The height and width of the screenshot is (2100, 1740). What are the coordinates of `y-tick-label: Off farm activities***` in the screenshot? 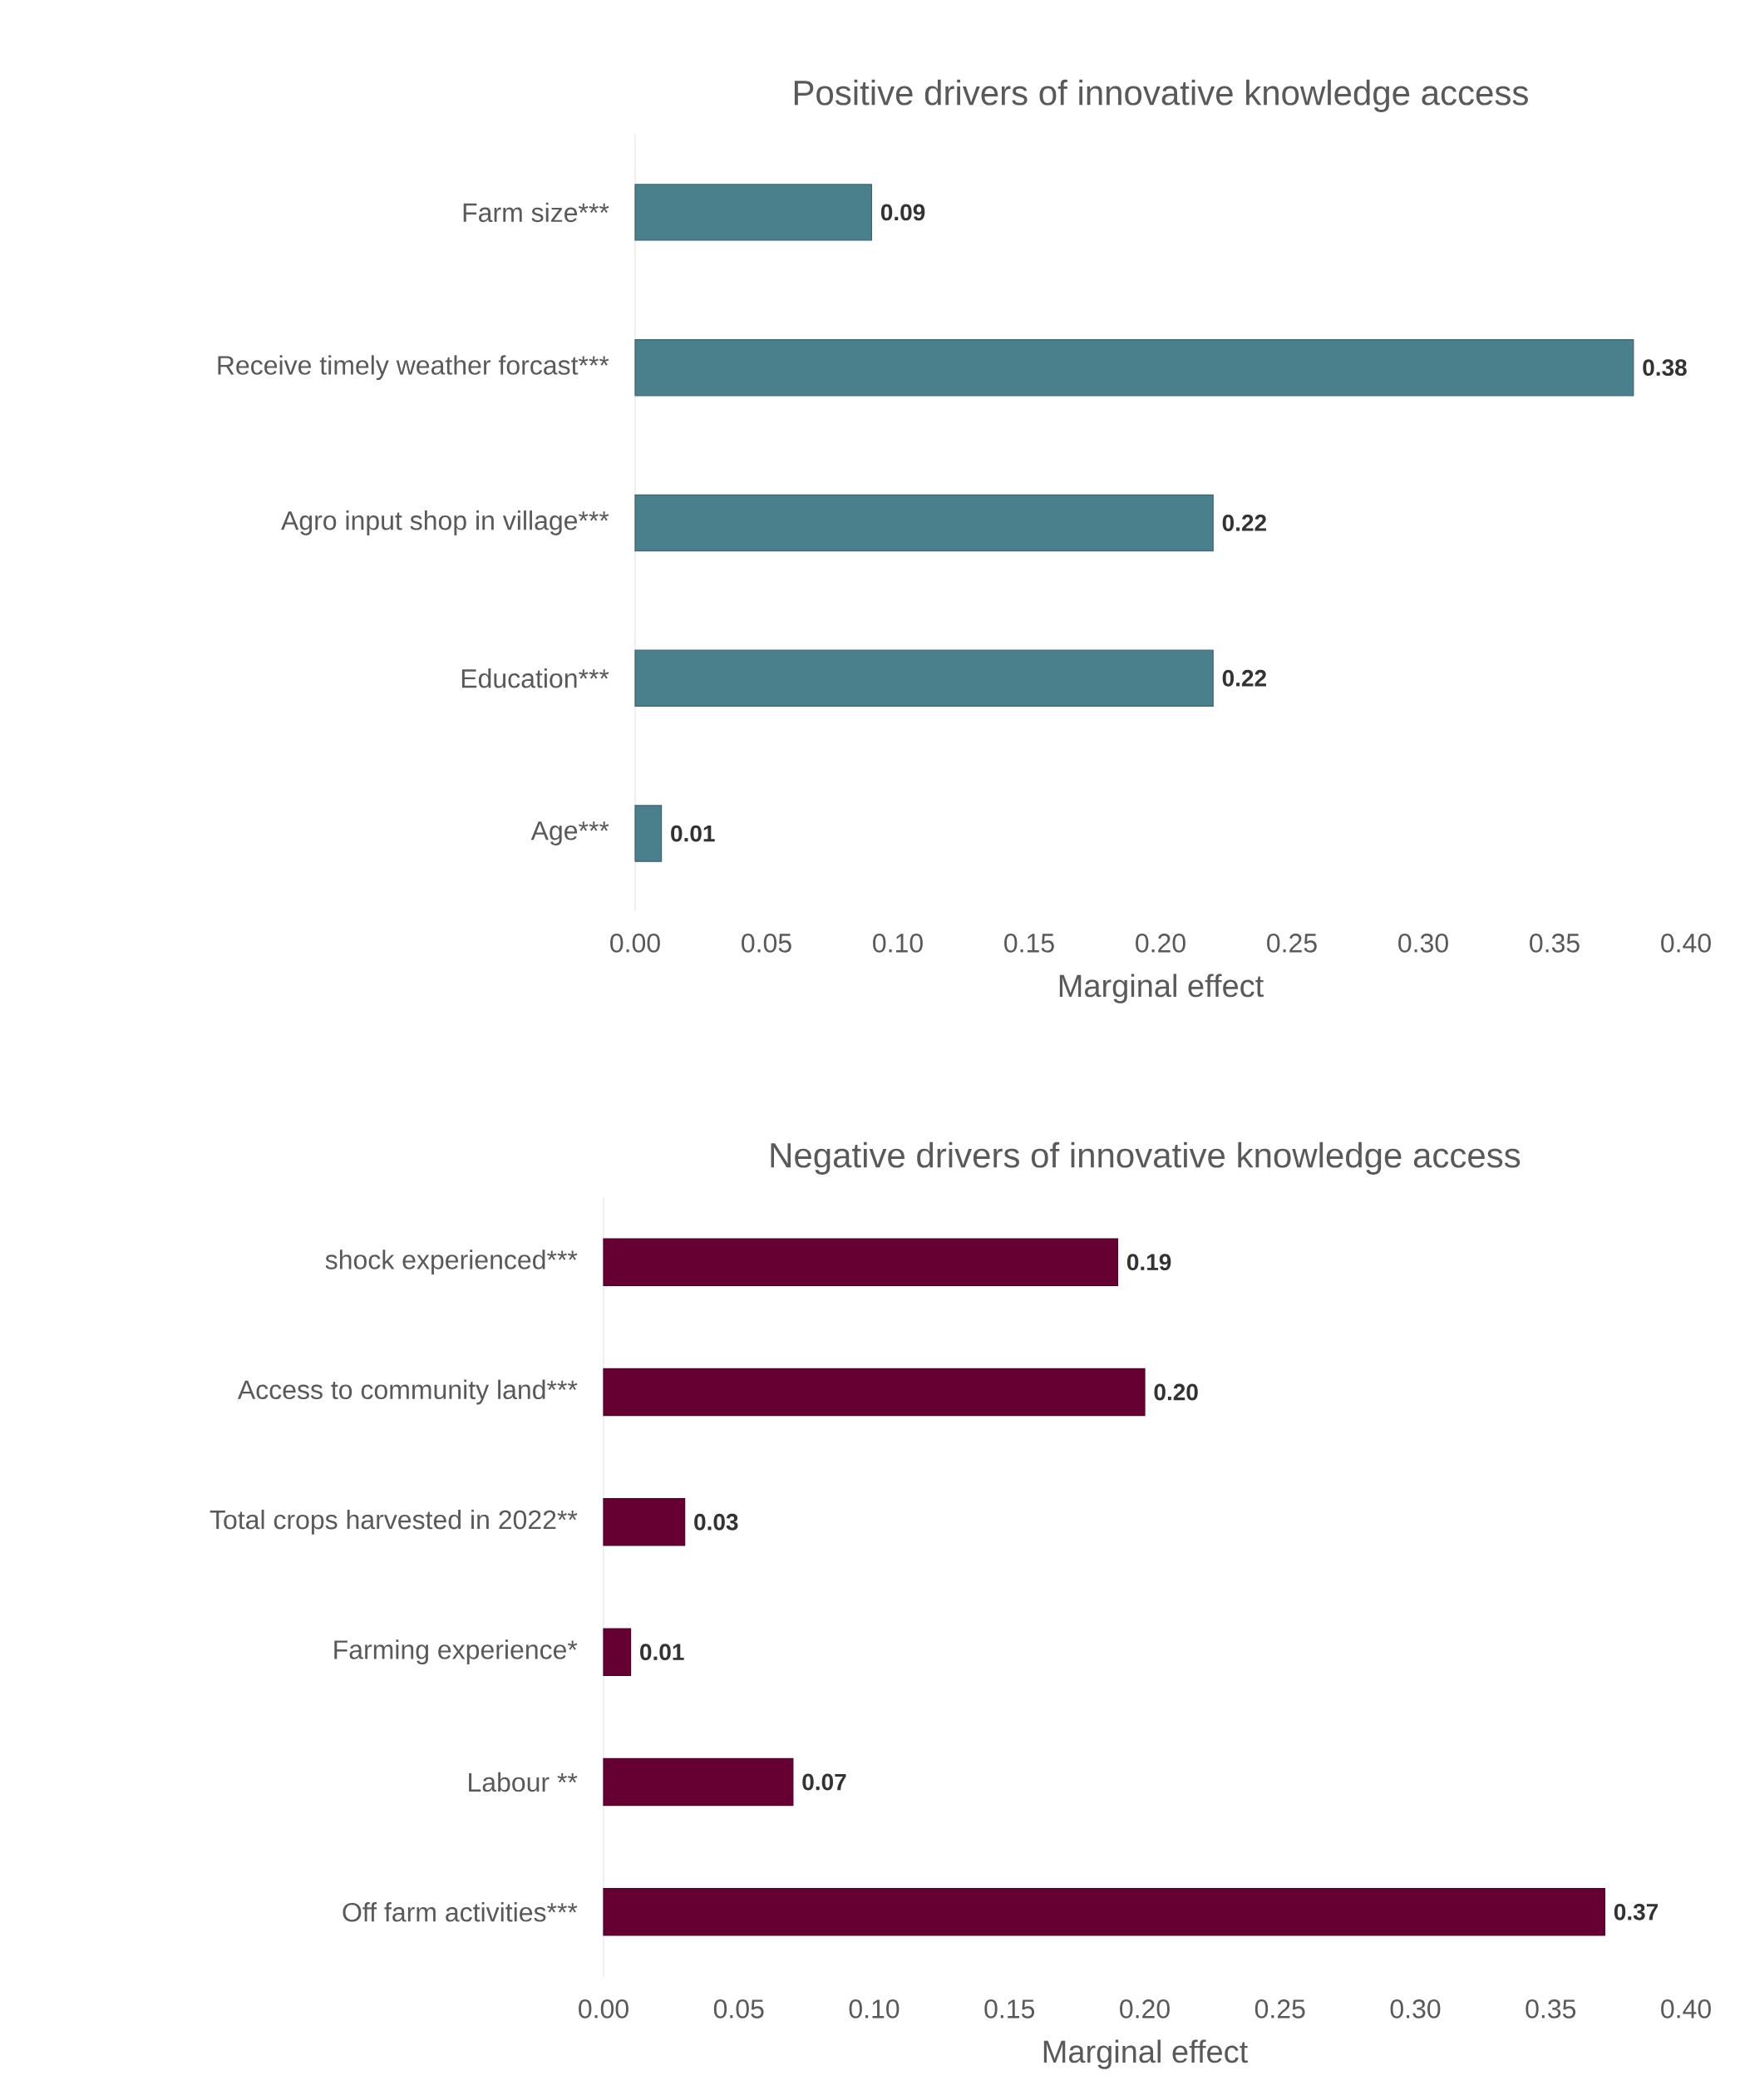 It's located at (461, 1912).